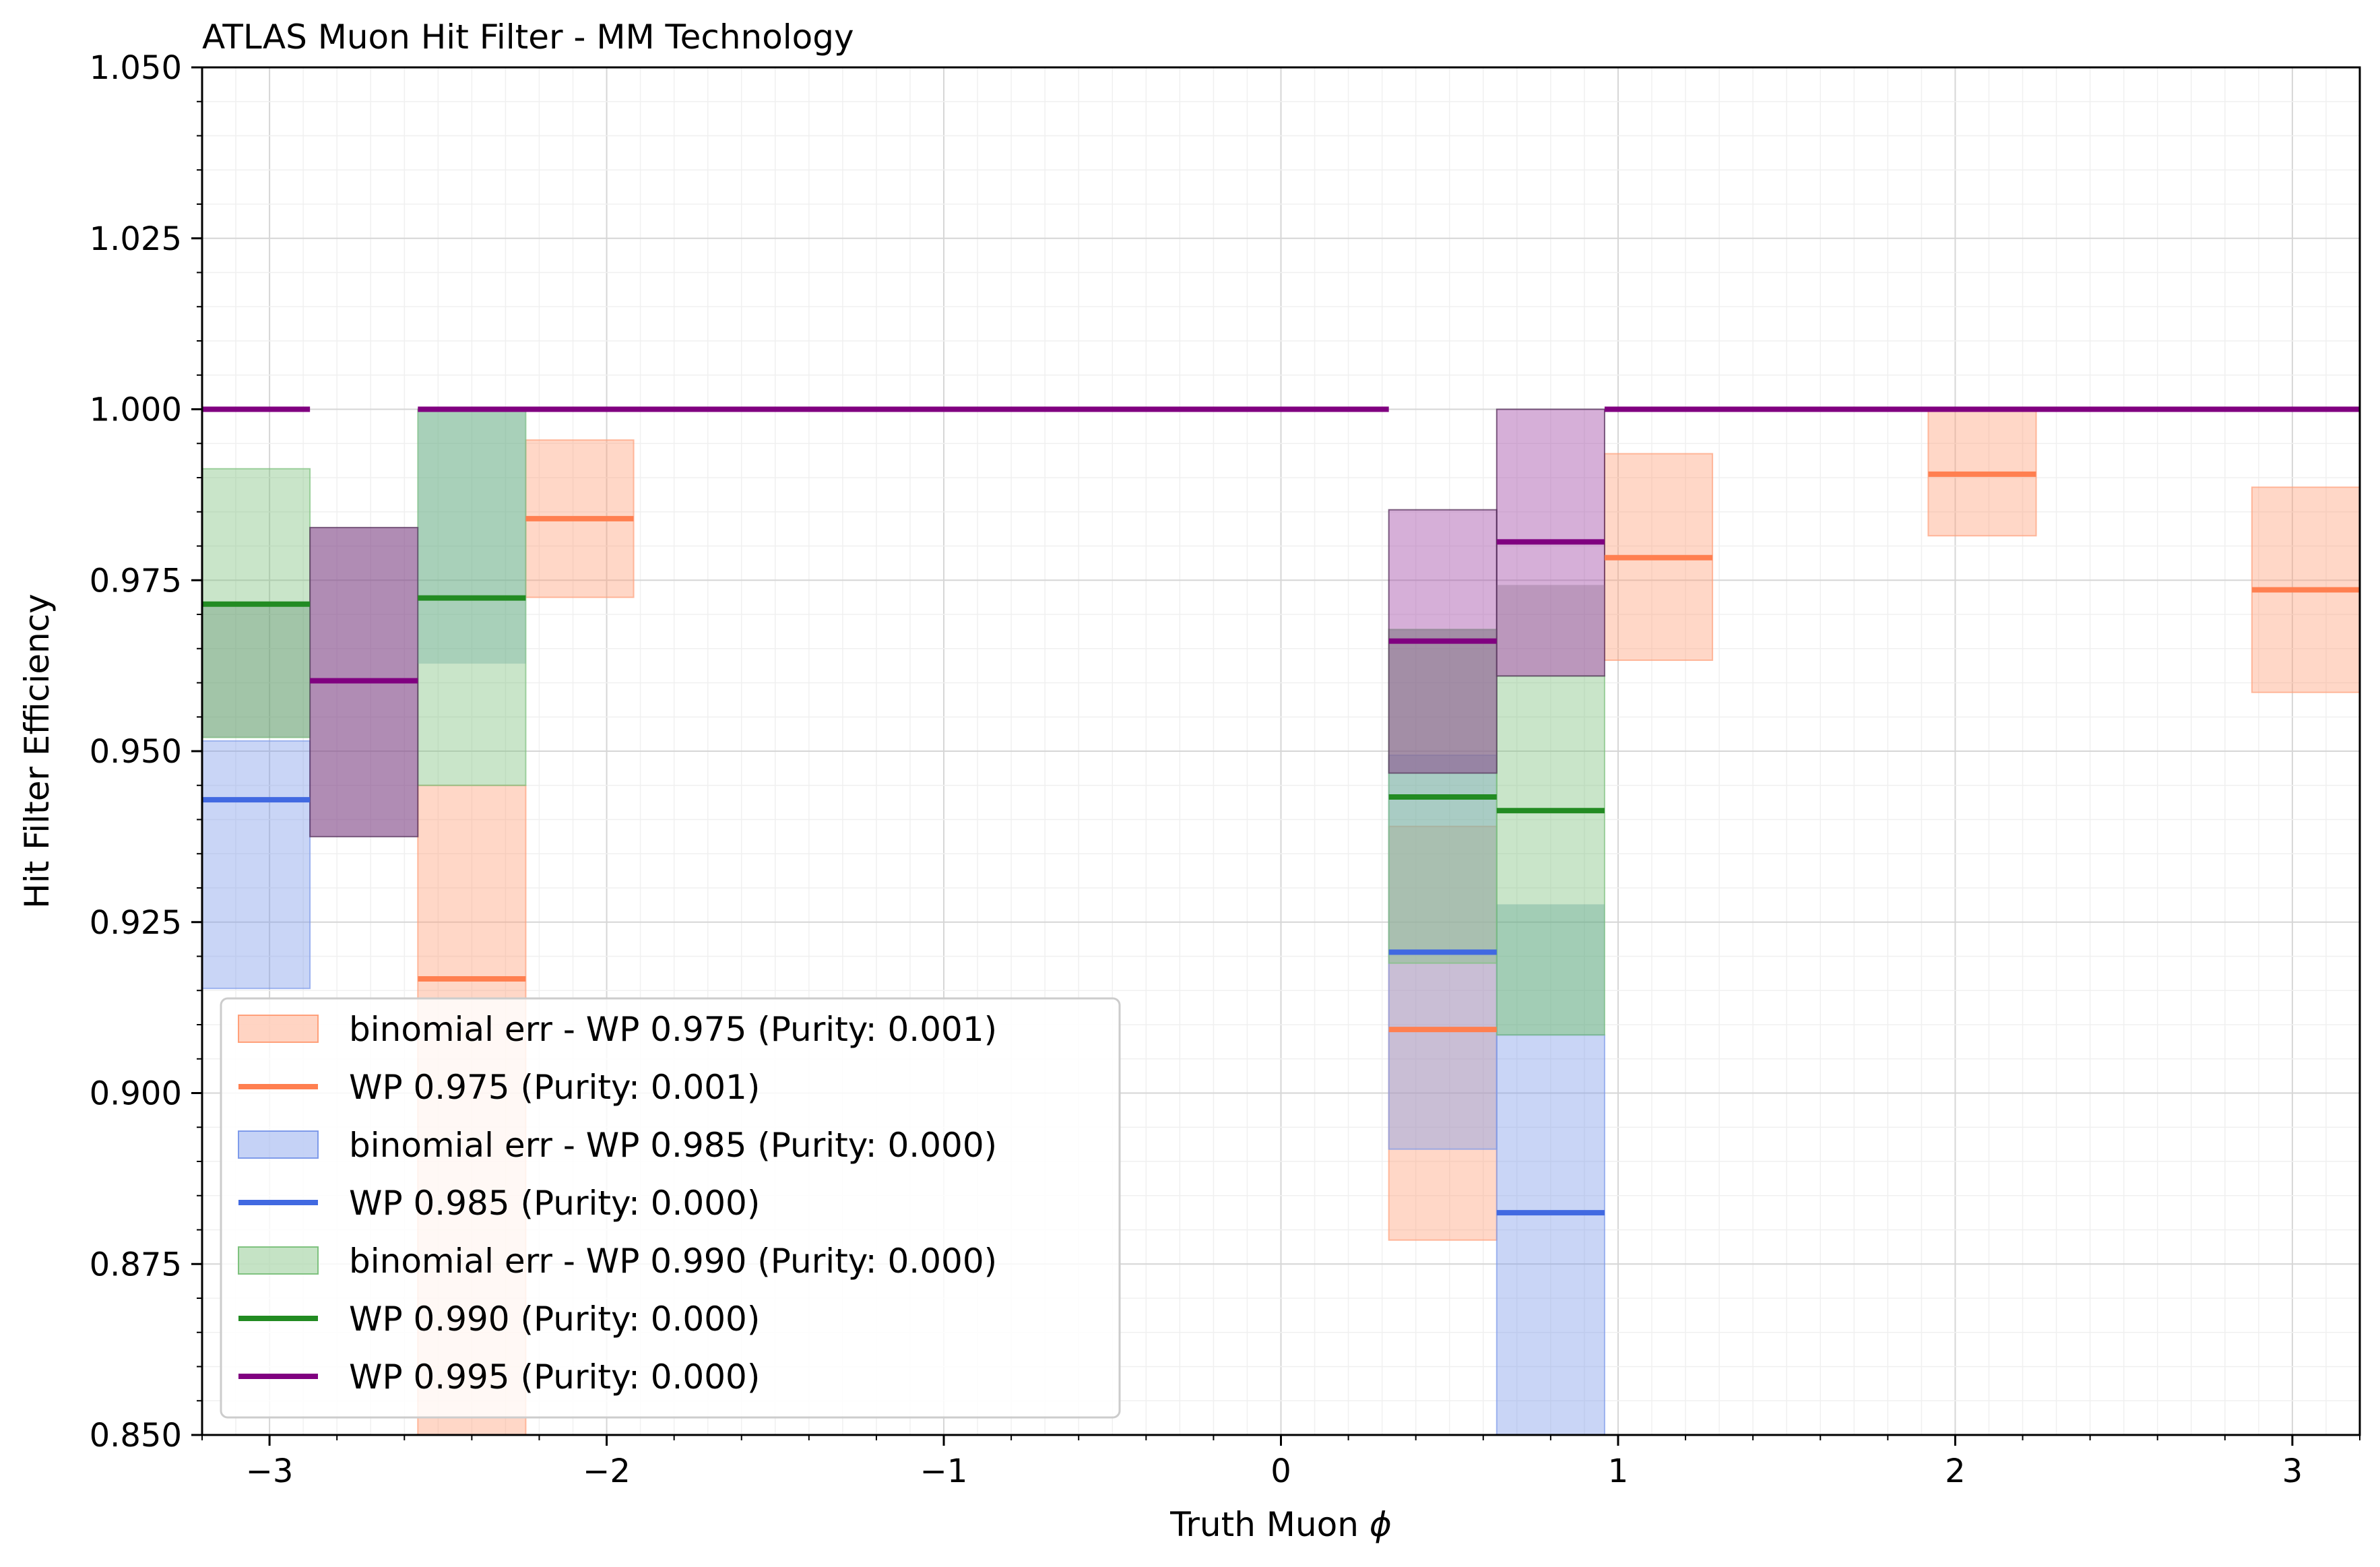 The width and height of the screenshot is (2380, 1567). Describe the element at coordinates (1381, 1524) in the screenshot. I see `x-axis-label-symbol: ϕ` at that location.